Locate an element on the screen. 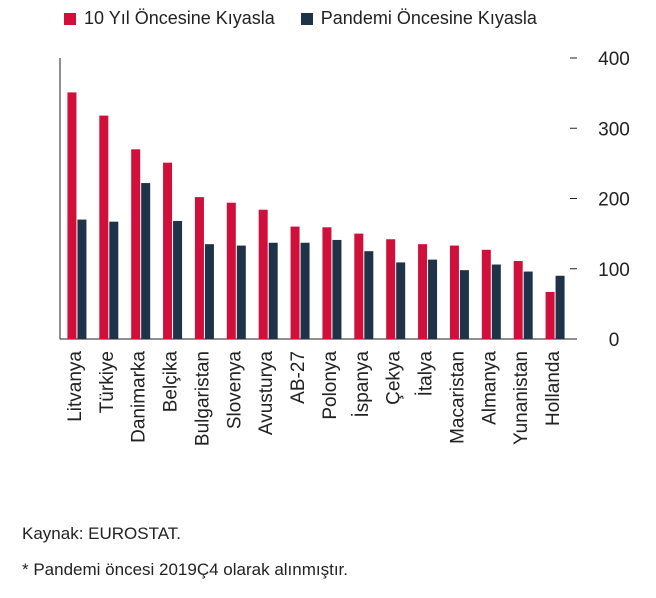 Image resolution: width=656 pixels, height=598 pixels. legend-label-series-1: 10 Yıl Öncesine Kıyasla is located at coordinates (179, 18).